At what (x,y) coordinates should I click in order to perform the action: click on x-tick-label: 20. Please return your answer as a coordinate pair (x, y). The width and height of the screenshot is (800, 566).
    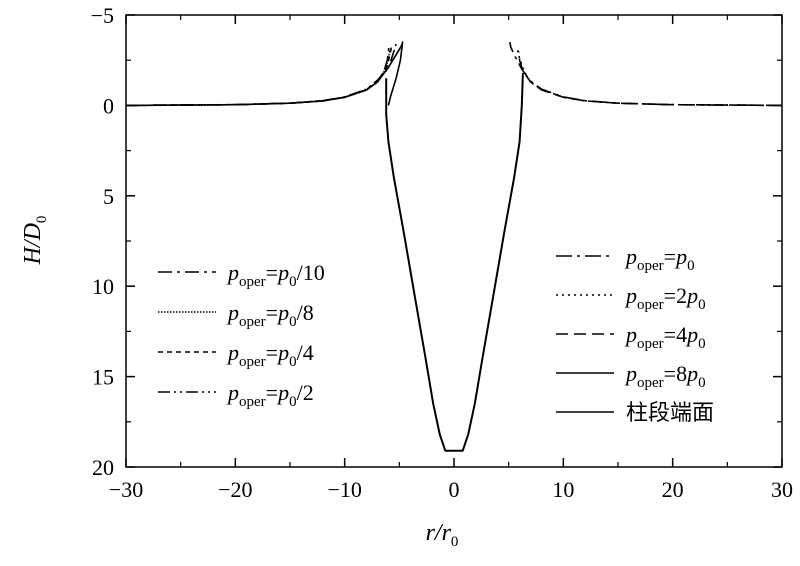
    Looking at the image, I should click on (673, 489).